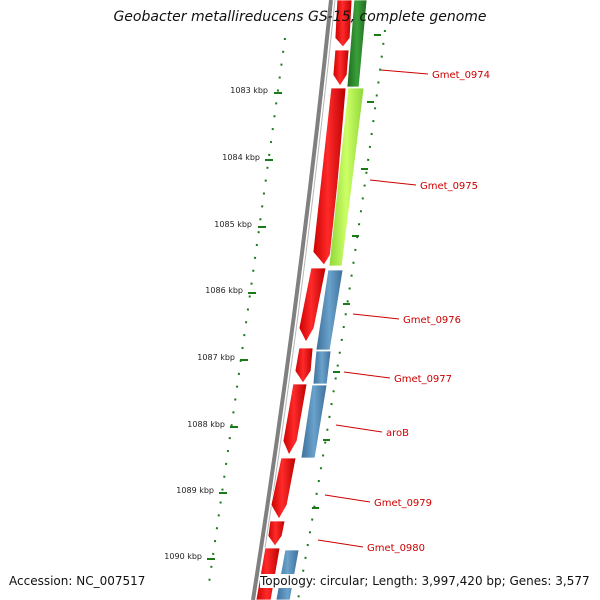 Image resolution: width=600 pixels, height=600 pixels. I want to click on gene-label: Gmet_0976, so click(432, 320).